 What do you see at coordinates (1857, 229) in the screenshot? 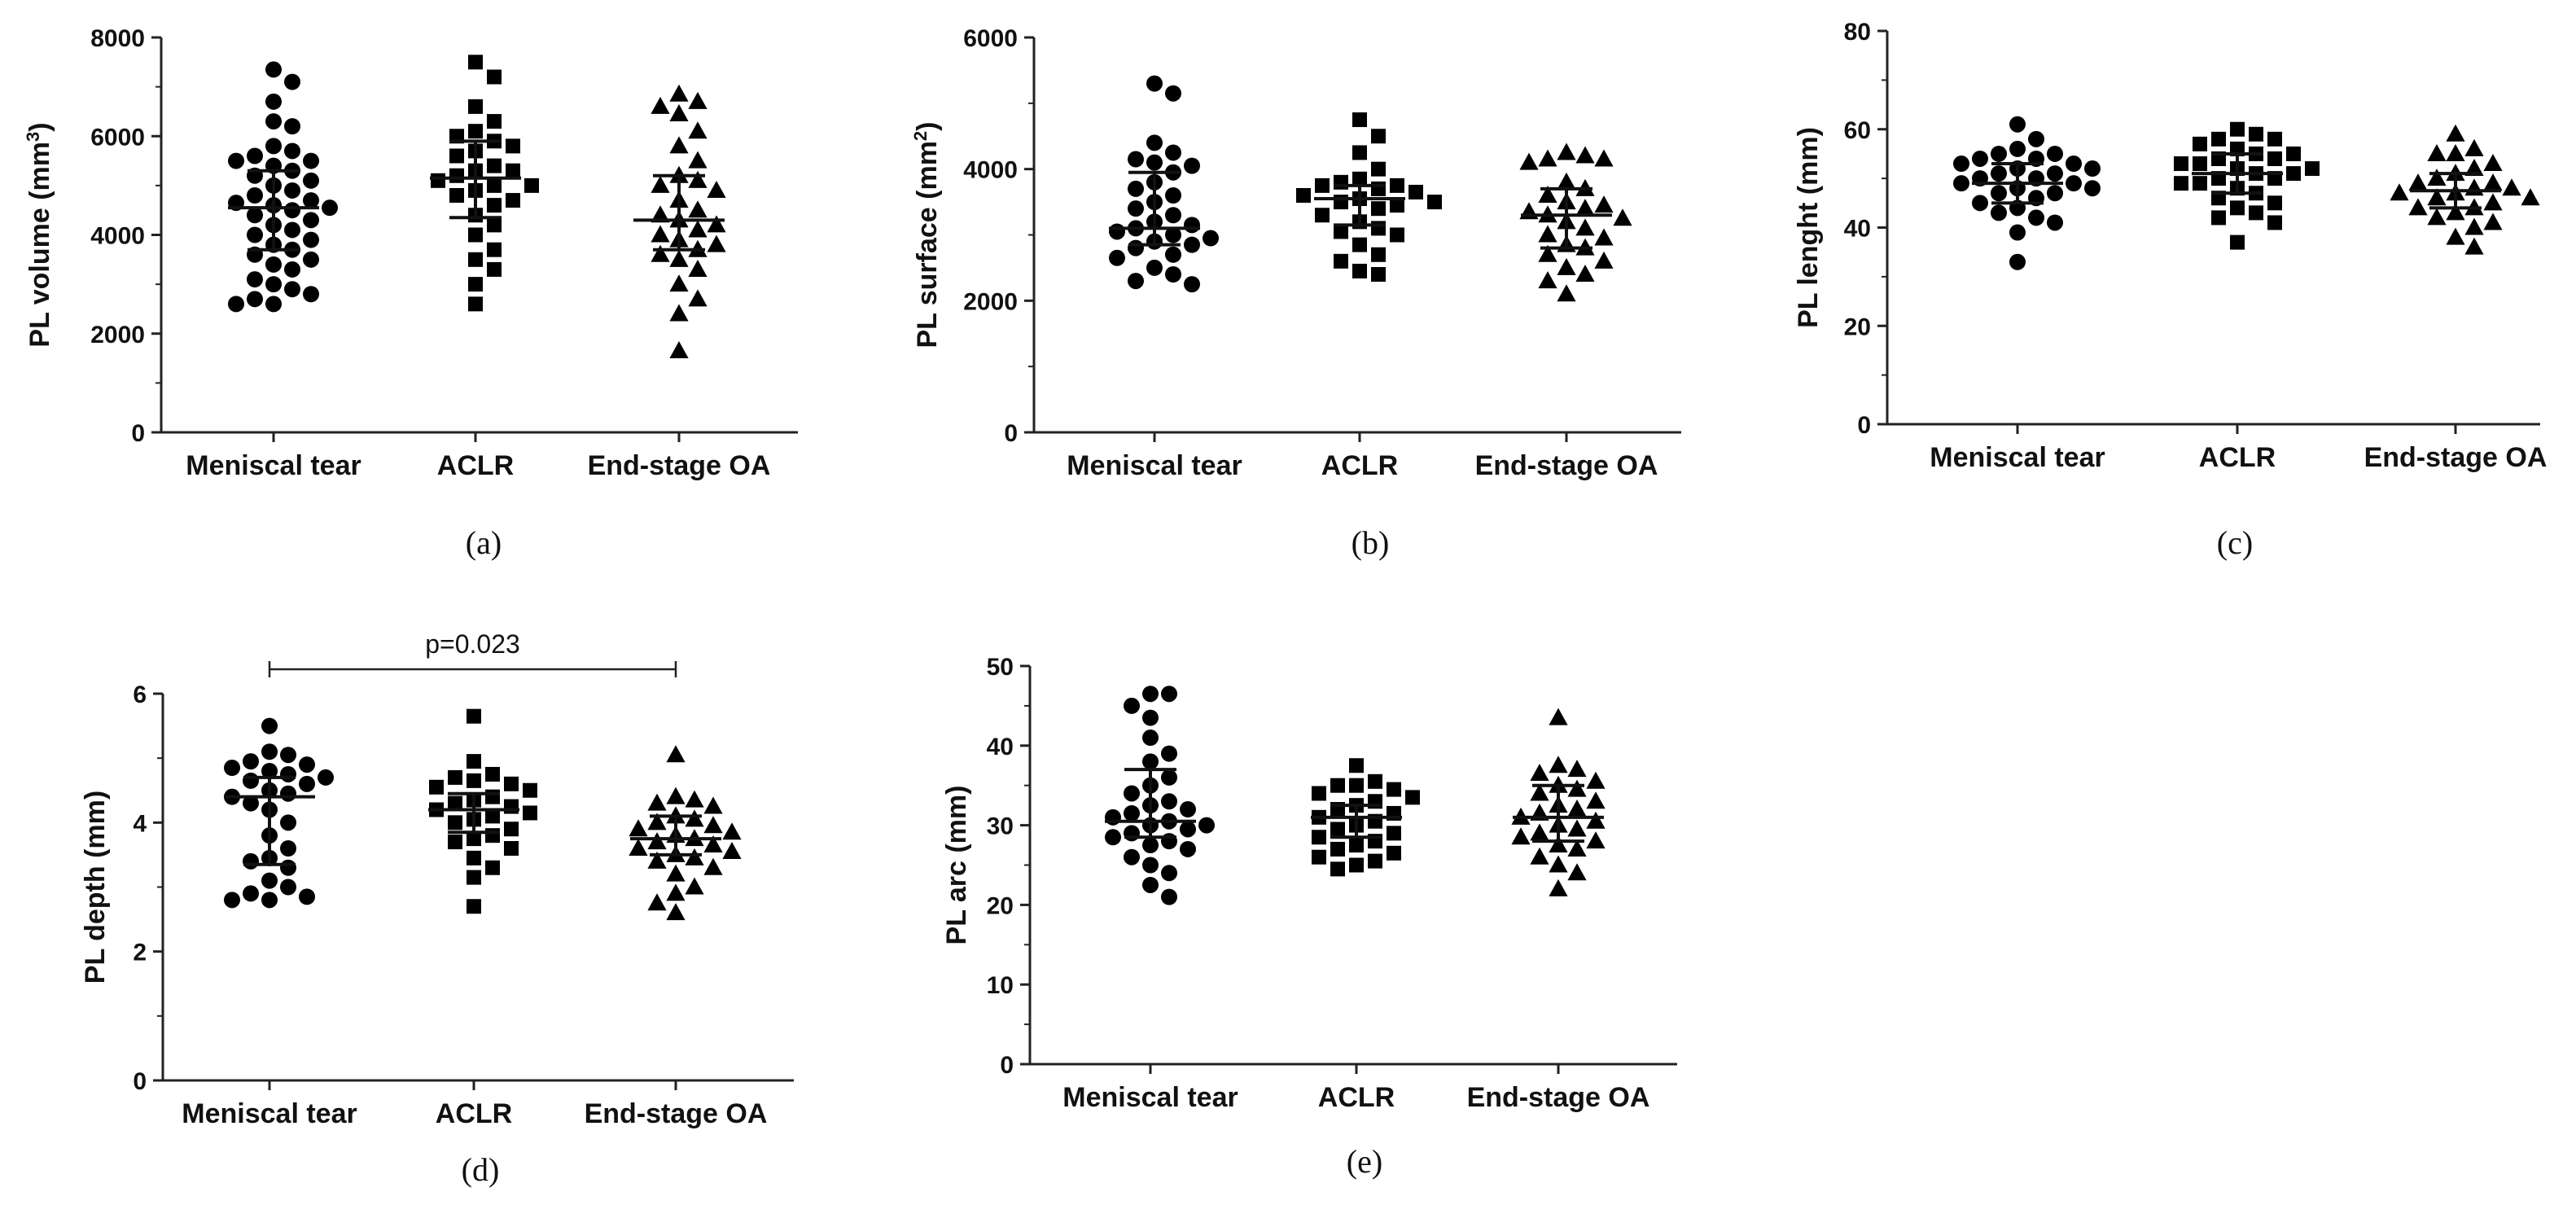
I see `y-tick-label: 40` at bounding box center [1857, 229].